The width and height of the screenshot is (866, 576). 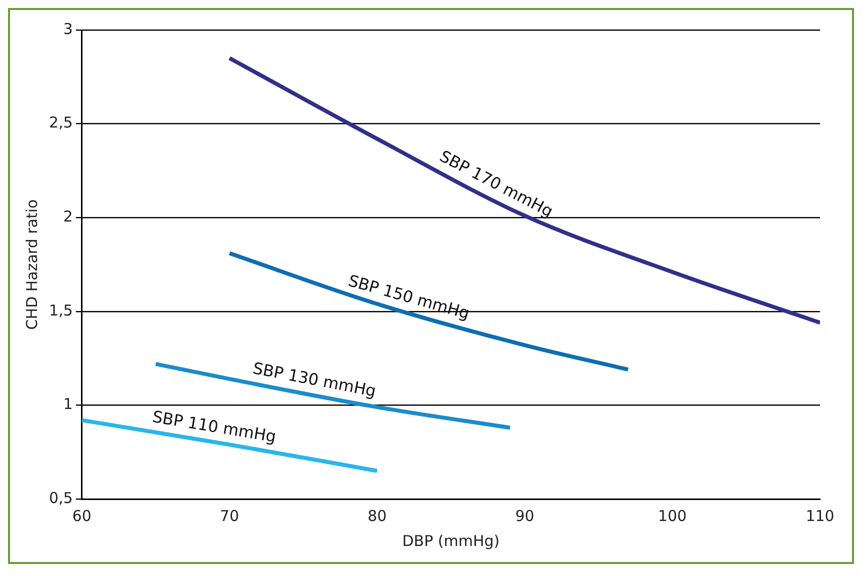 What do you see at coordinates (82, 515) in the screenshot?
I see `x-tick-label: 60` at bounding box center [82, 515].